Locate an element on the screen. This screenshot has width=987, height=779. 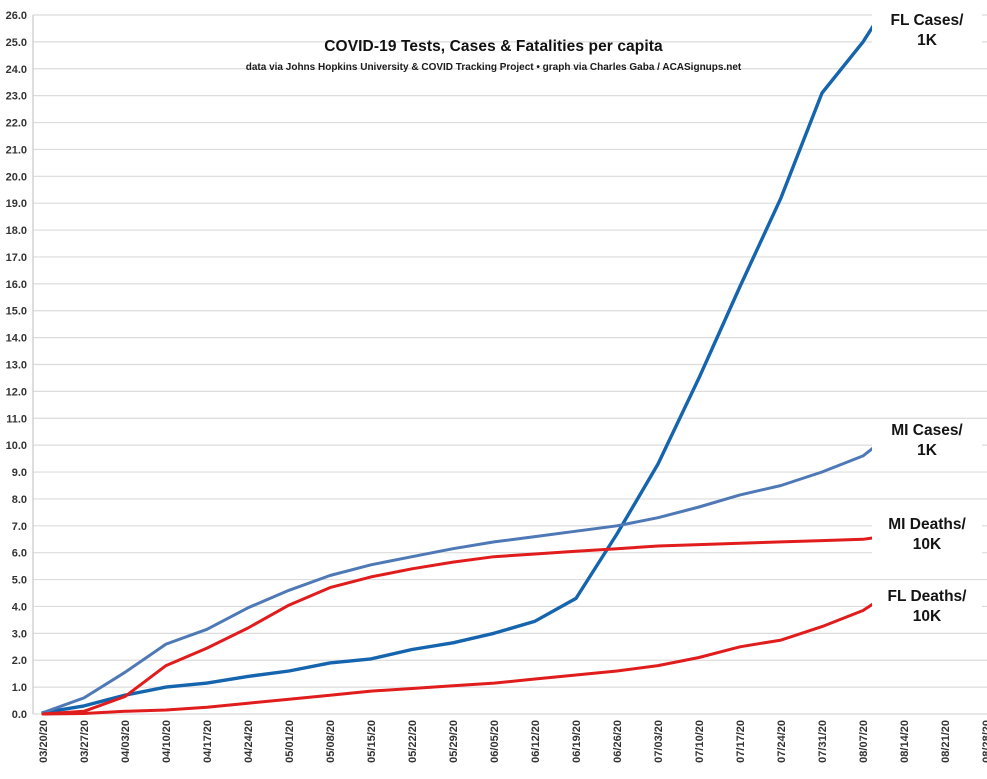
x-axis-tick-label: 04/24/20 is located at coordinates (249, 741).